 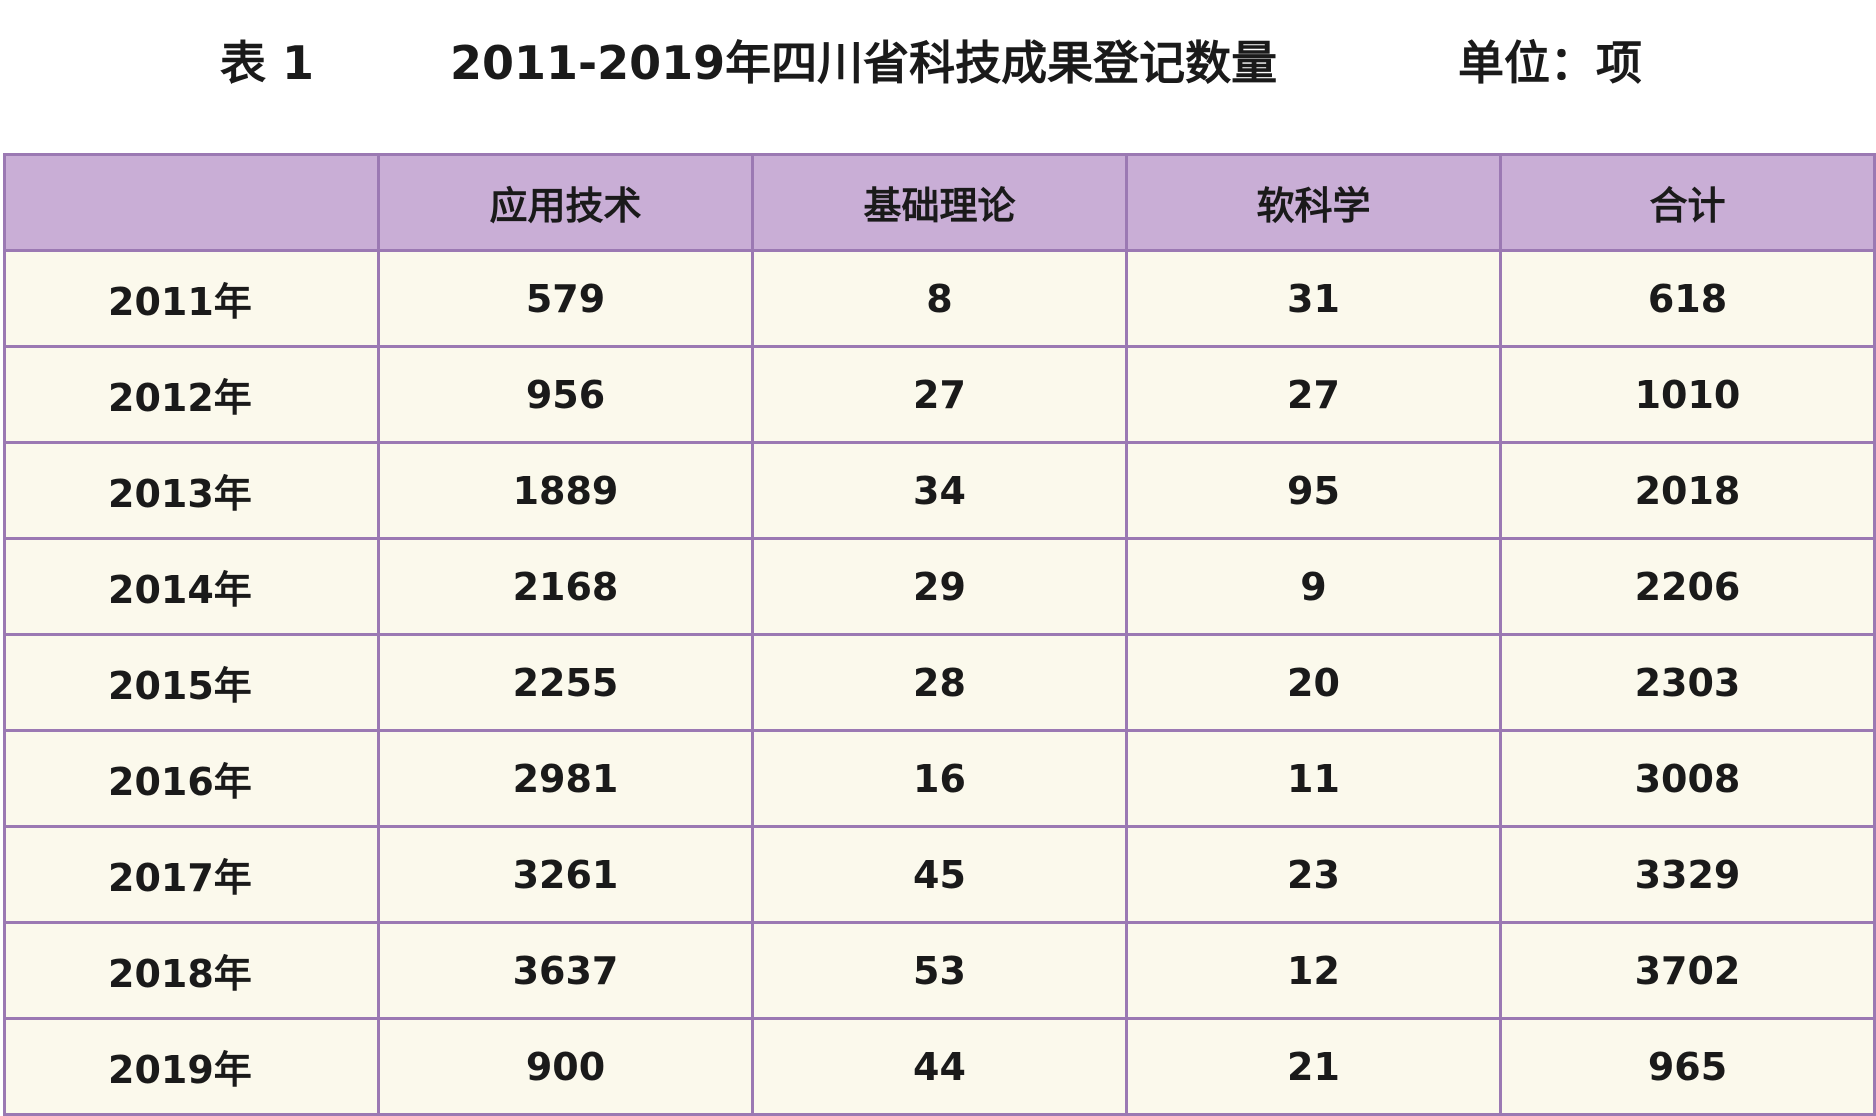 I want to click on cell-basic-theory: 34, so click(x=939, y=490).